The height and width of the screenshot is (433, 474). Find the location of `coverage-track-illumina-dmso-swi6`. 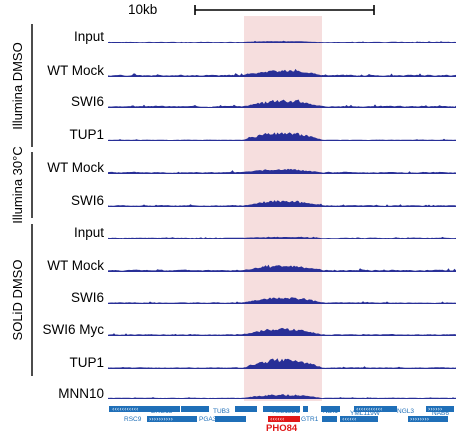

coverage-track-illumina-dmso-swi6 is located at coordinates (282, 103).